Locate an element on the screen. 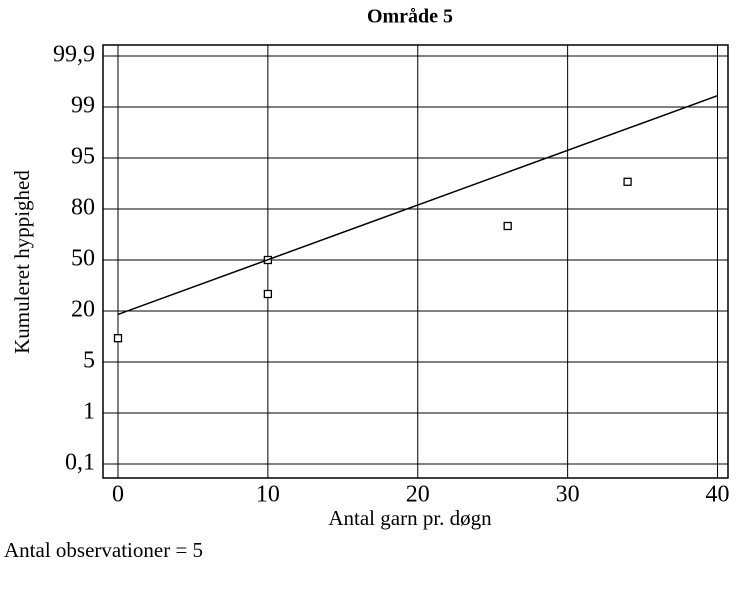 This screenshot has height=594, width=738. y-tick-label: 95 is located at coordinates (83, 157).